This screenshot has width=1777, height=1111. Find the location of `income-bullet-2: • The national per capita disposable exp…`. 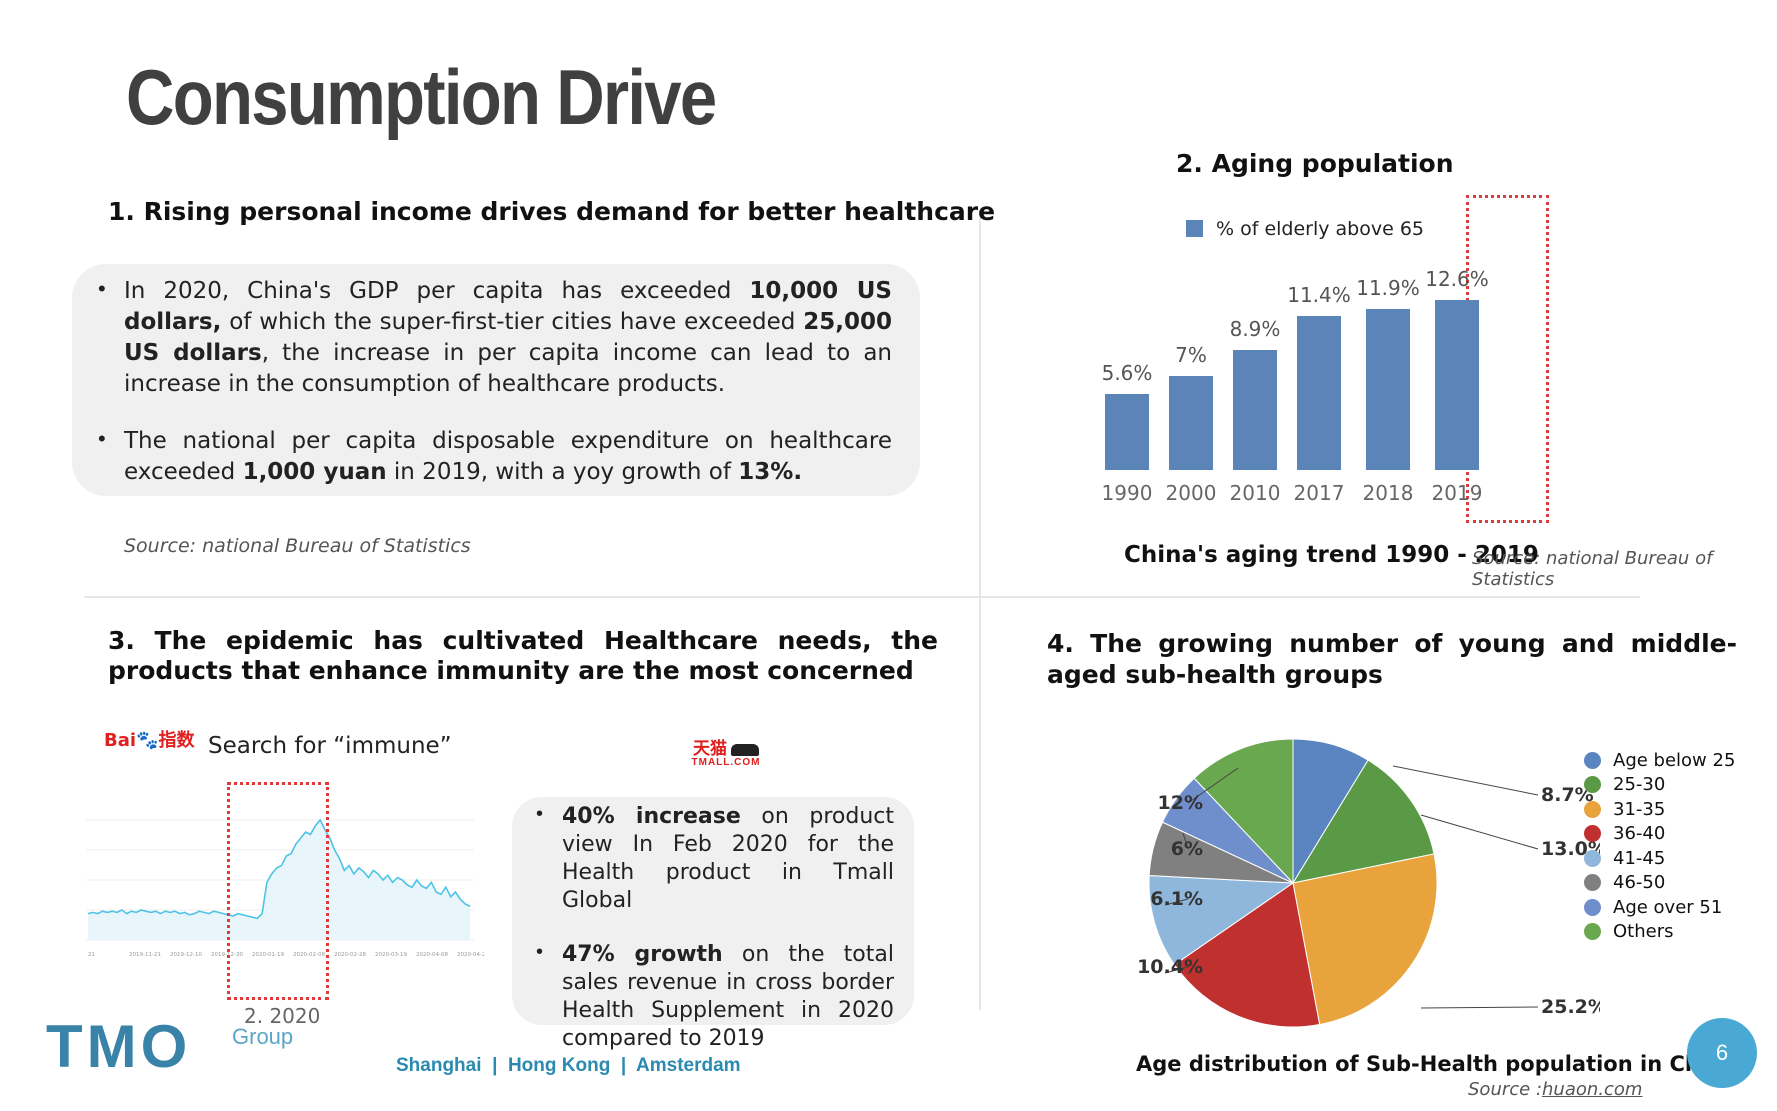

income-bullet-2: • The national per capita disposable exp… is located at coordinates (495, 455).